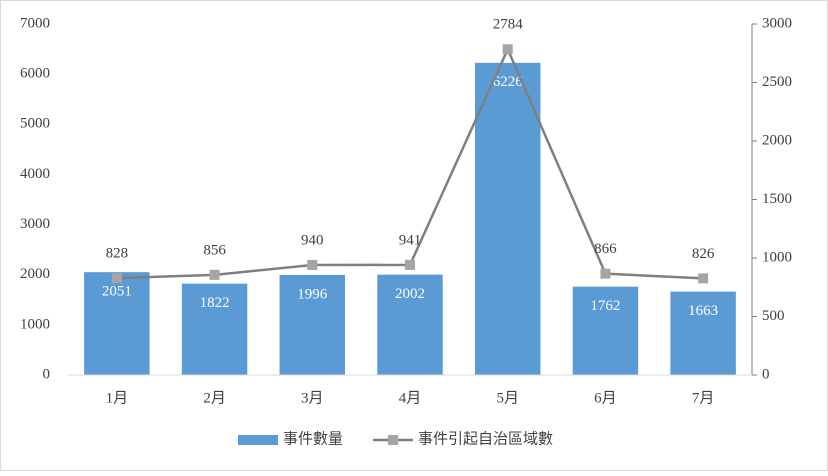 The height and width of the screenshot is (476, 828). What do you see at coordinates (47, 374) in the screenshot?
I see `y-tick-label: 0` at bounding box center [47, 374].